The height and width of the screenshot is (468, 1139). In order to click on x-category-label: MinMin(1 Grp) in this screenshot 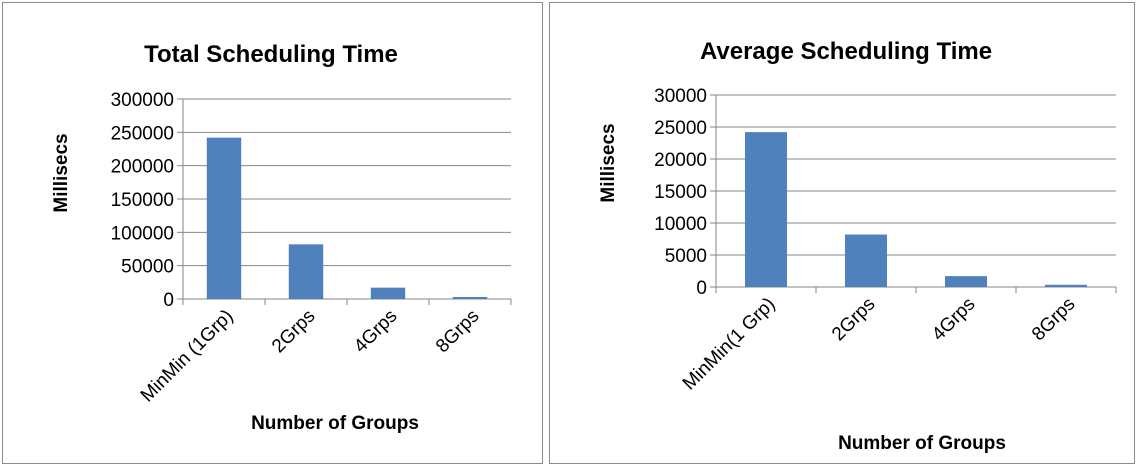, I will do `click(729, 344)`.